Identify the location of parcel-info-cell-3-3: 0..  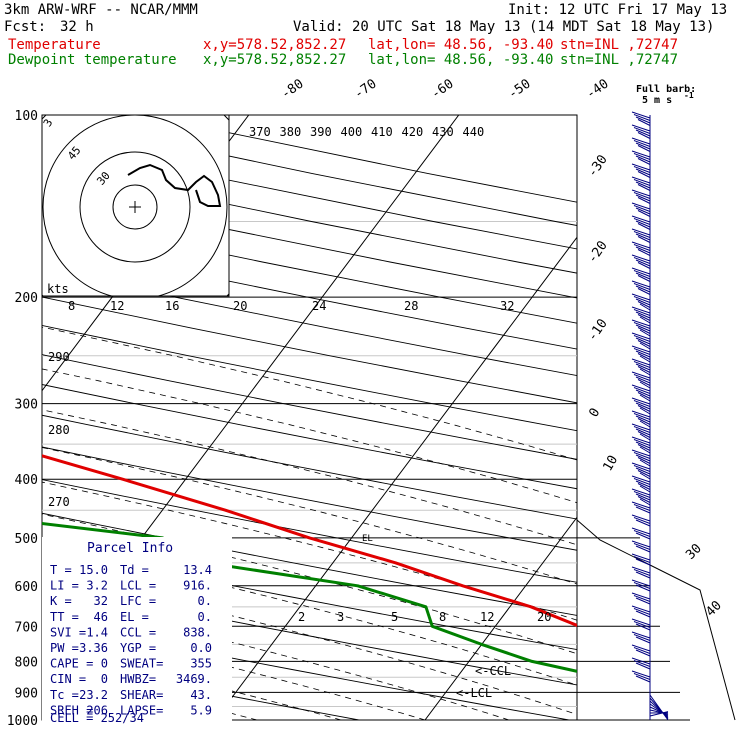
(205, 617).